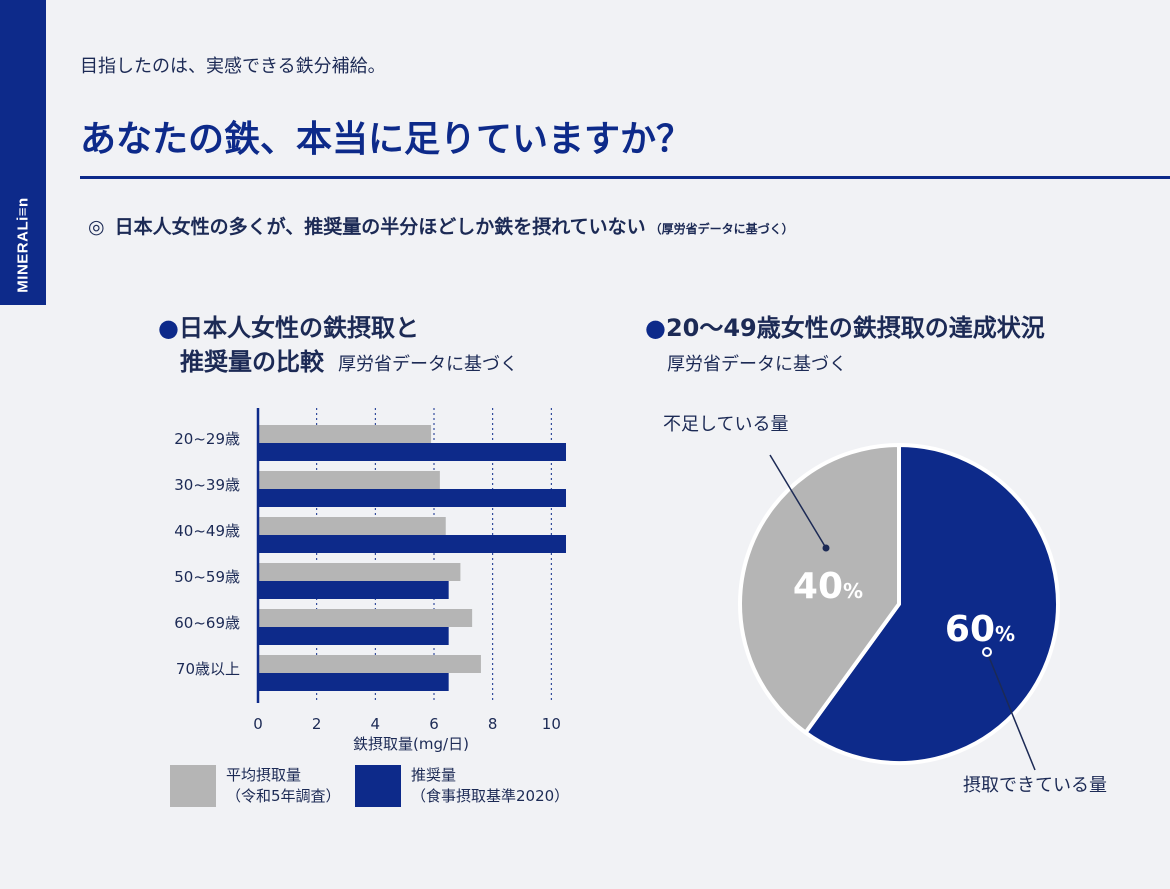 The width and height of the screenshot is (1170, 889). I want to click on subheading-note: （厚労省データに基づく）, so click(721, 229).